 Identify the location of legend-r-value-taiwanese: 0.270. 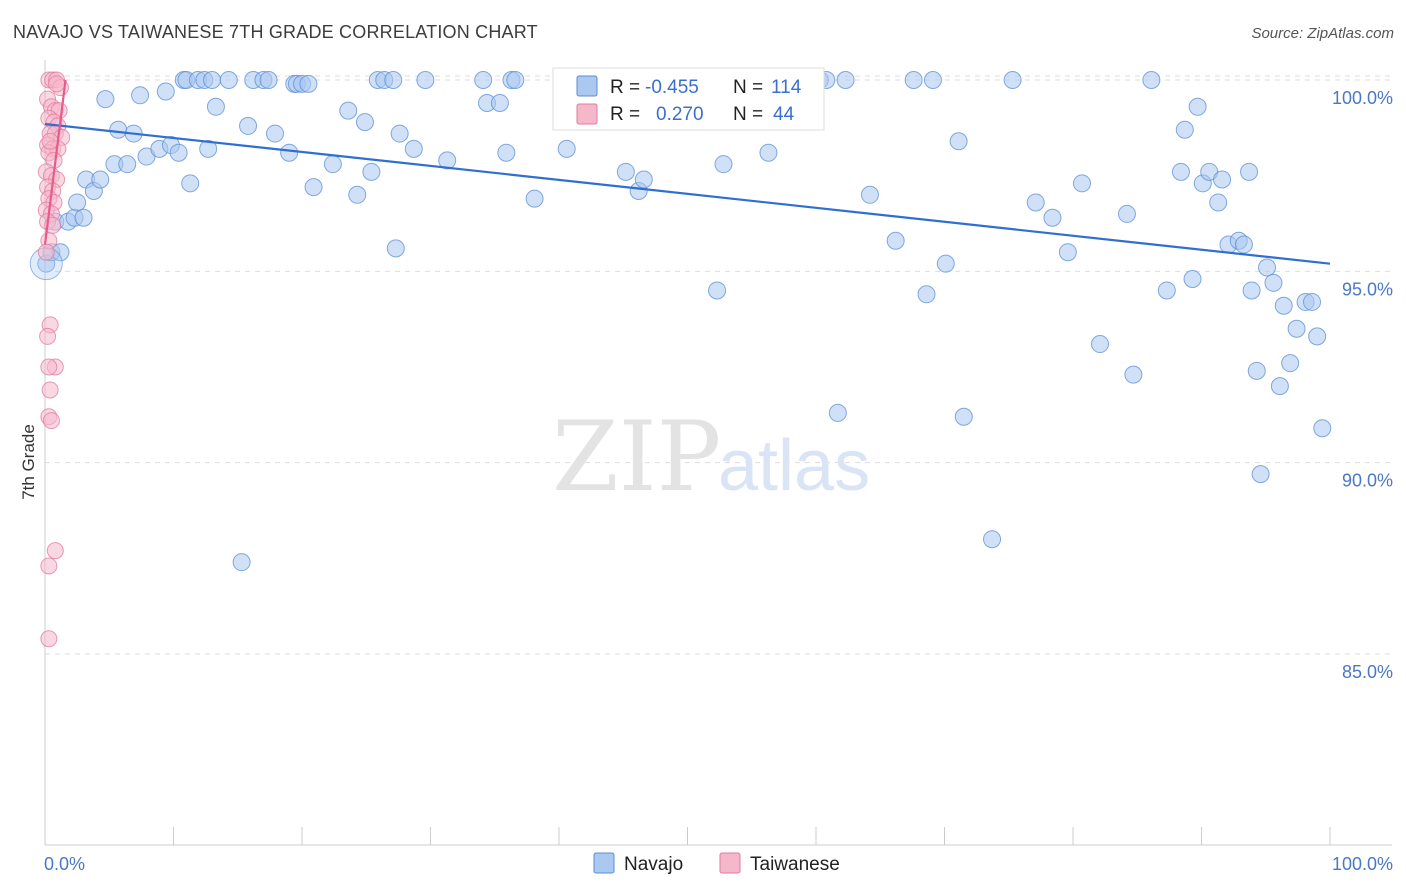
(680, 114).